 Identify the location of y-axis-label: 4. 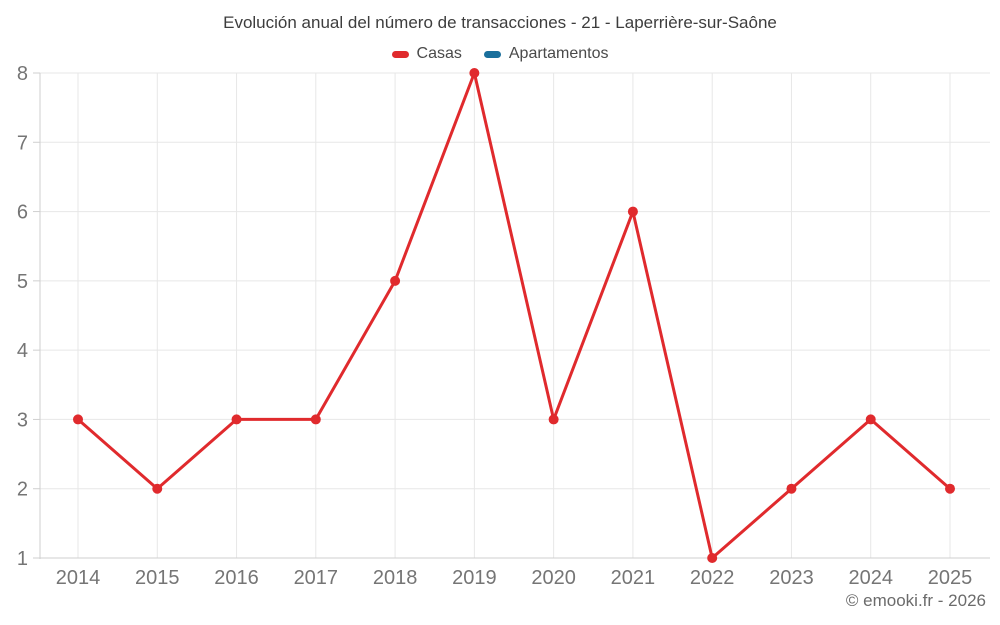
(22, 351).